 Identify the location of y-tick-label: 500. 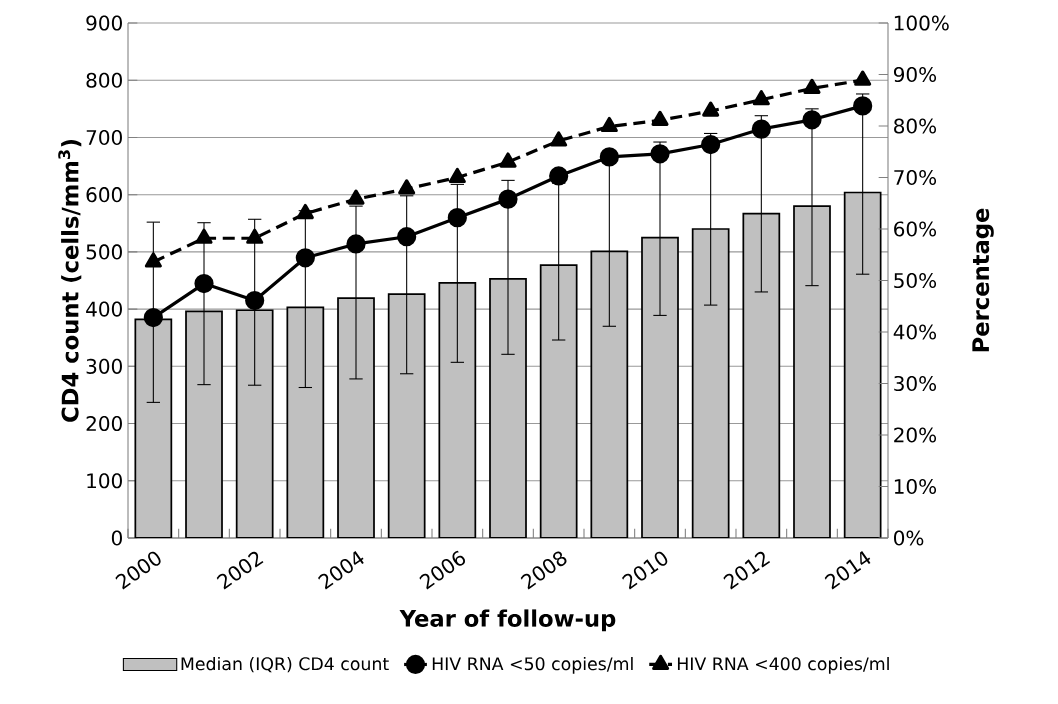
(104, 252).